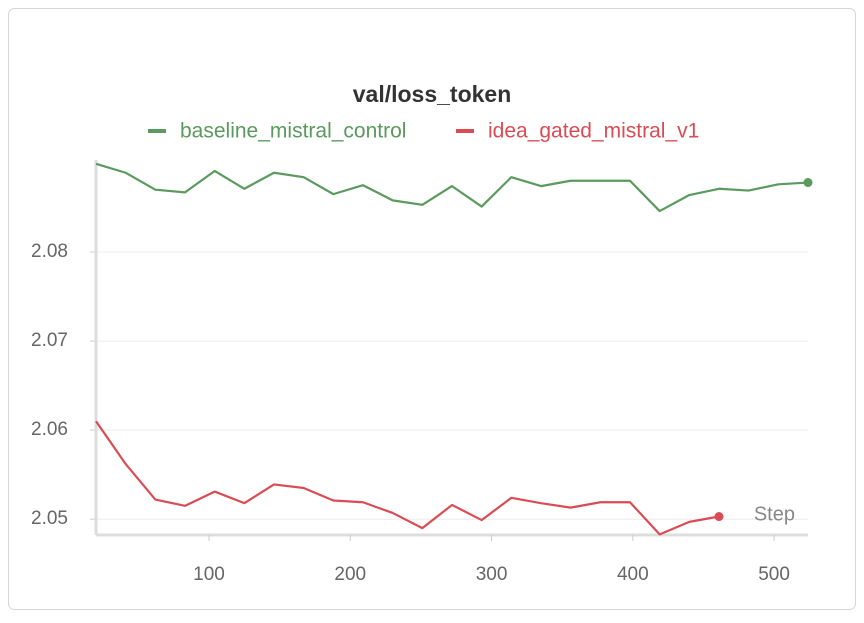 This screenshot has width=864, height=623. What do you see at coordinates (774, 514) in the screenshot?
I see `x-axis-label: Step` at bounding box center [774, 514].